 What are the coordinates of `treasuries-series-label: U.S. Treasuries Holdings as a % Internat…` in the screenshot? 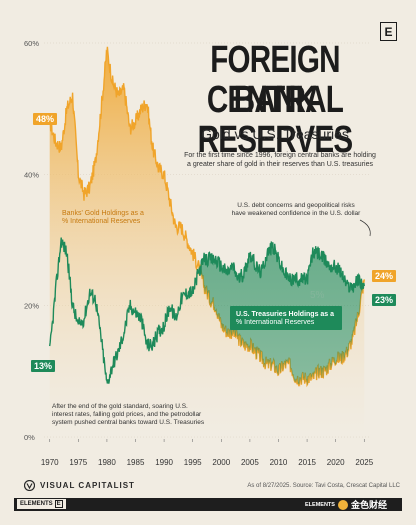 It's located at (291, 319).